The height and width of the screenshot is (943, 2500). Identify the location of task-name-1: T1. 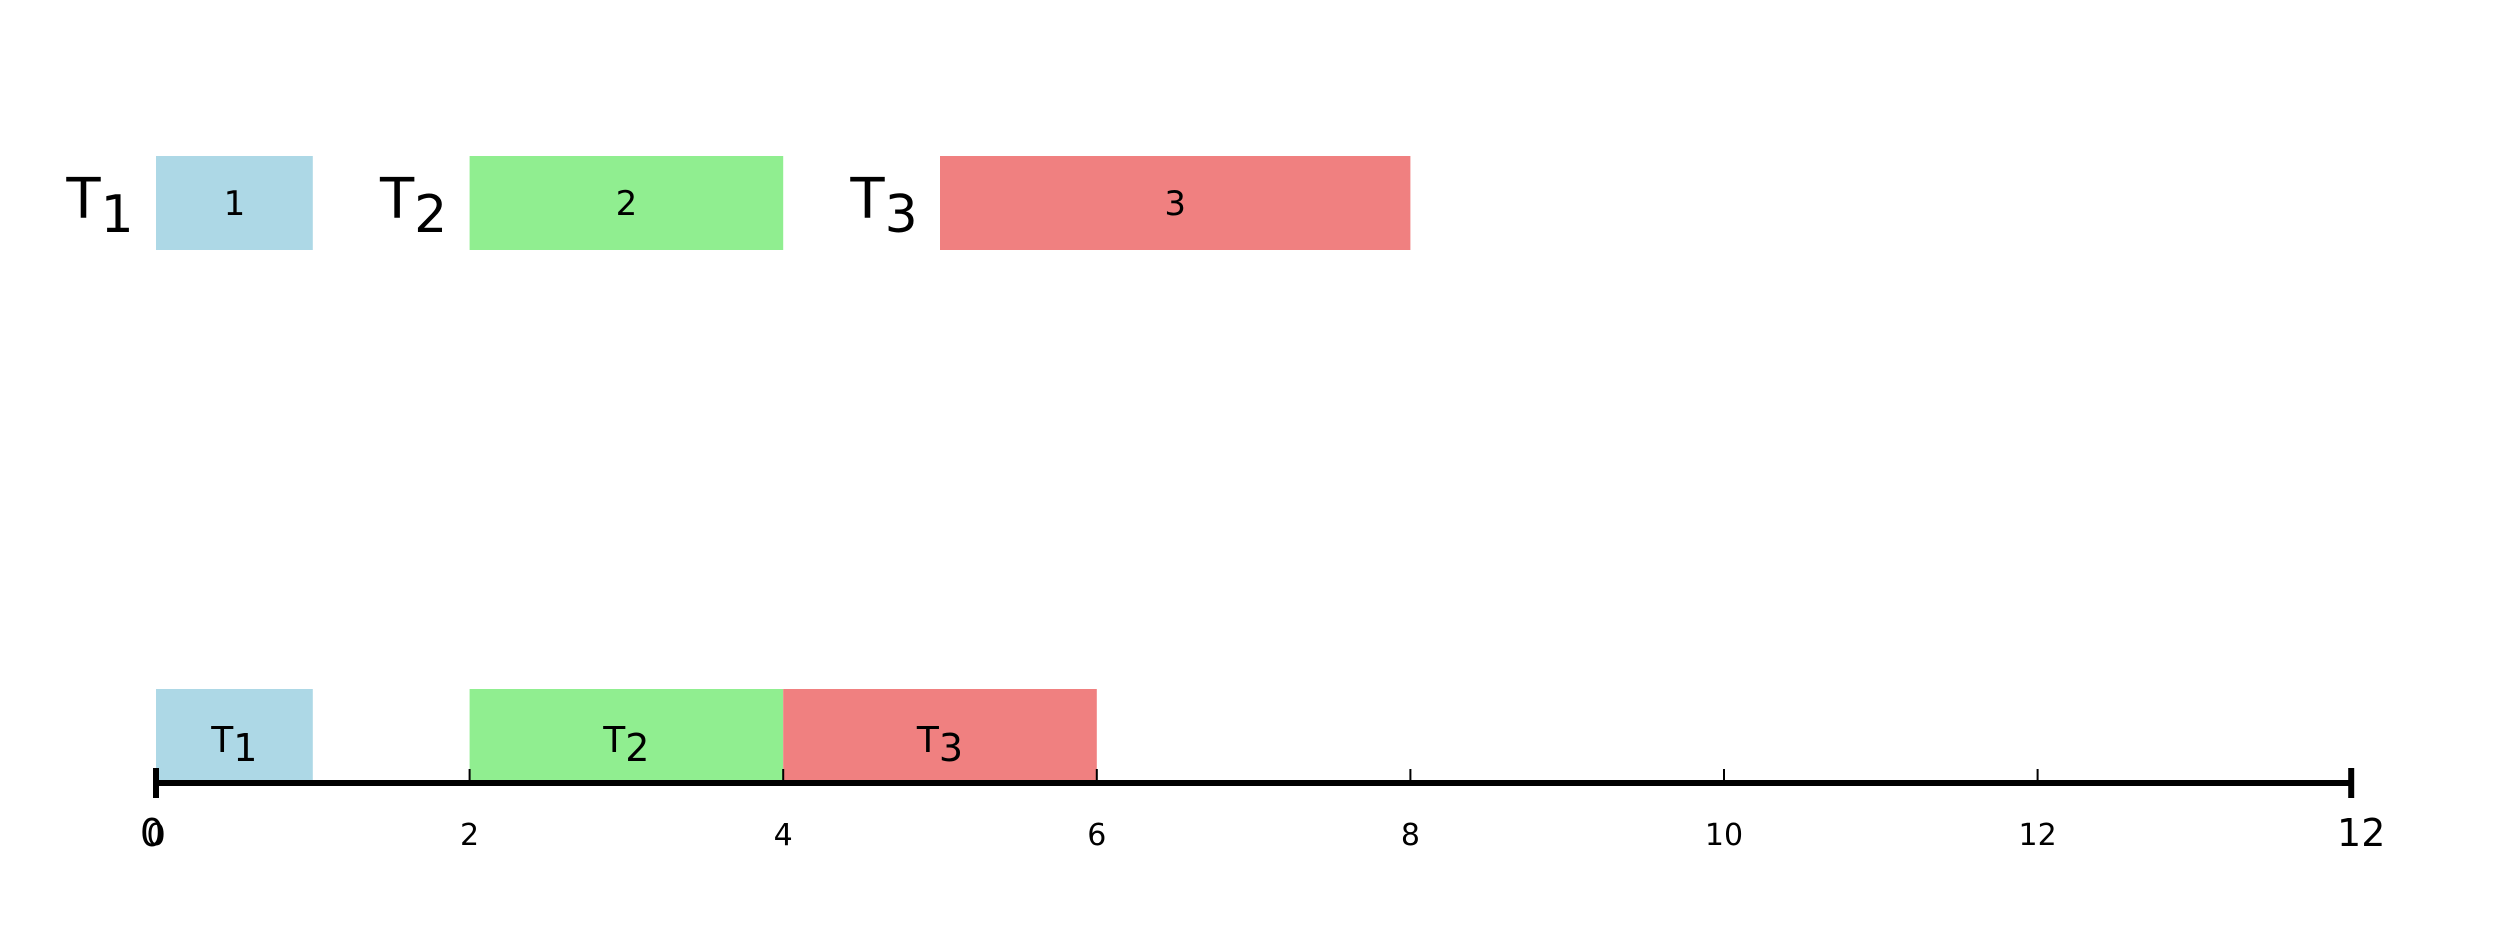
(99, 206).